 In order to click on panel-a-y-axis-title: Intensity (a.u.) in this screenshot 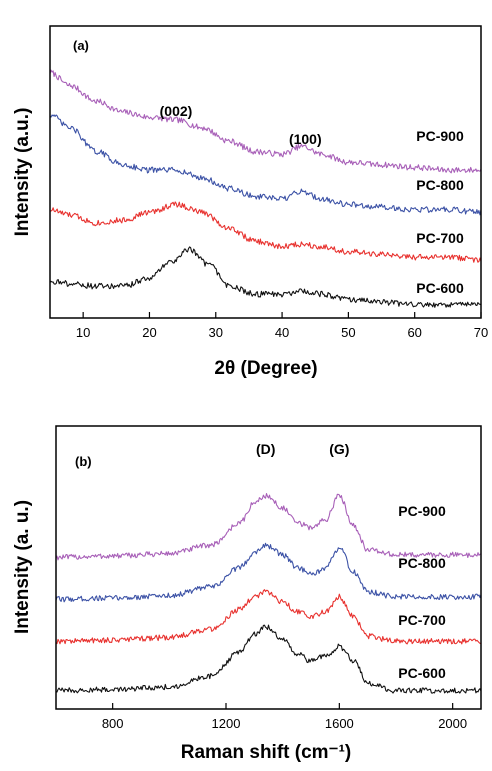, I will do `click(22, 172)`.